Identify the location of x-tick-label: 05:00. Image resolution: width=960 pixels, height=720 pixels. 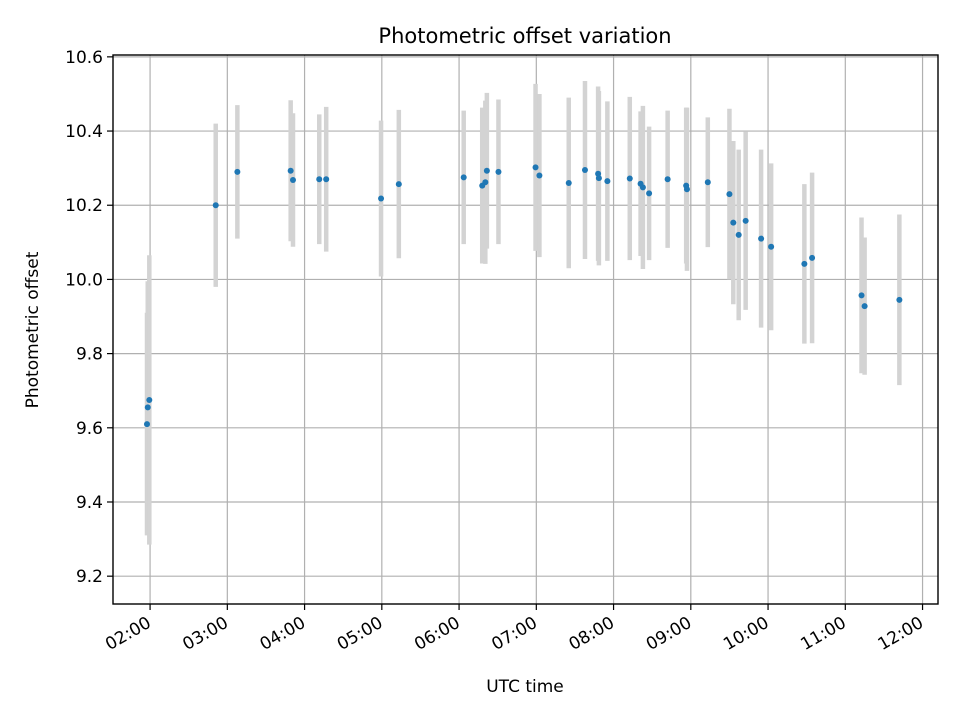
(360, 634).